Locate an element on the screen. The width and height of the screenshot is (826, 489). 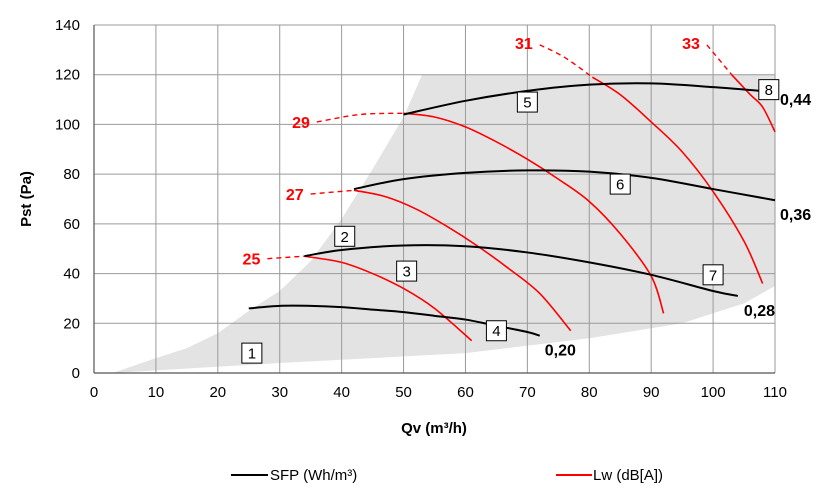
lw-curve-25-extension is located at coordinates (286, 257).